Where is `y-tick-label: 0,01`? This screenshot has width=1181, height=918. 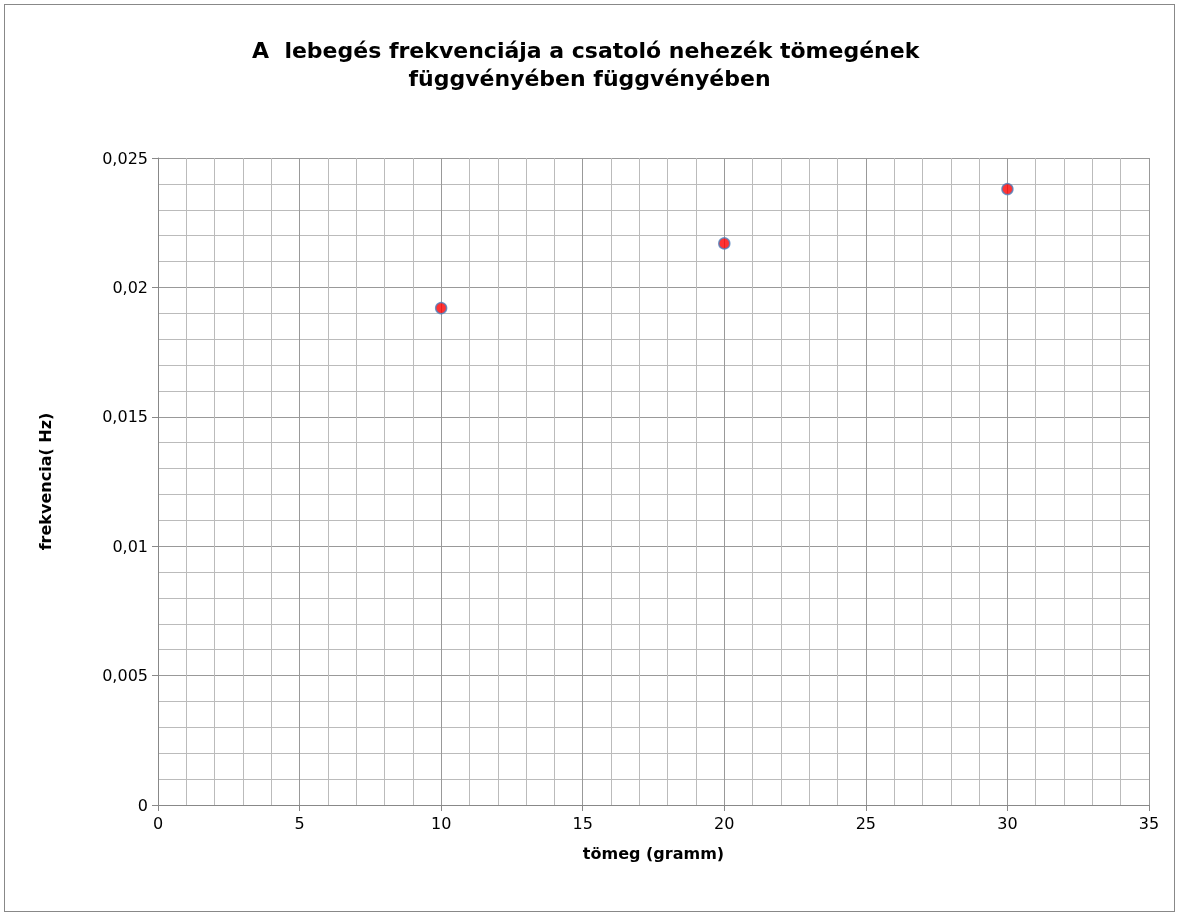
y-tick-label: 0,01 is located at coordinates (130, 546).